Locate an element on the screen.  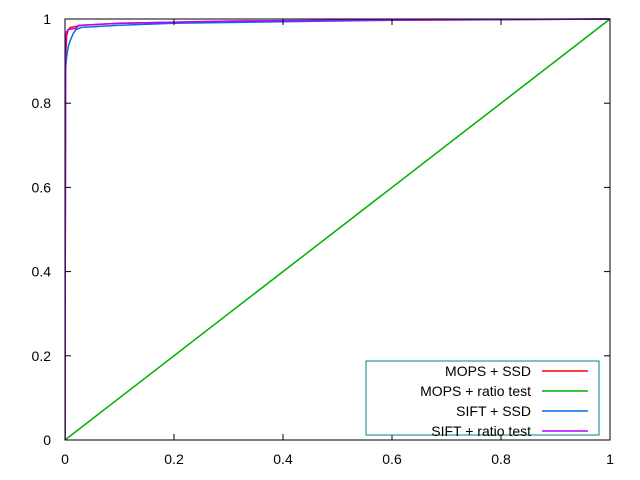
legend-label: SIFT + SSD is located at coordinates (493, 411).